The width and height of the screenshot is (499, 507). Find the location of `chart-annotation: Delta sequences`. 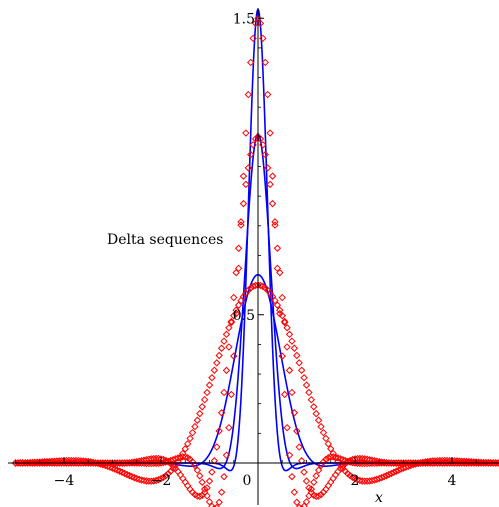

chart-annotation: Delta sequences is located at coordinates (165, 240).